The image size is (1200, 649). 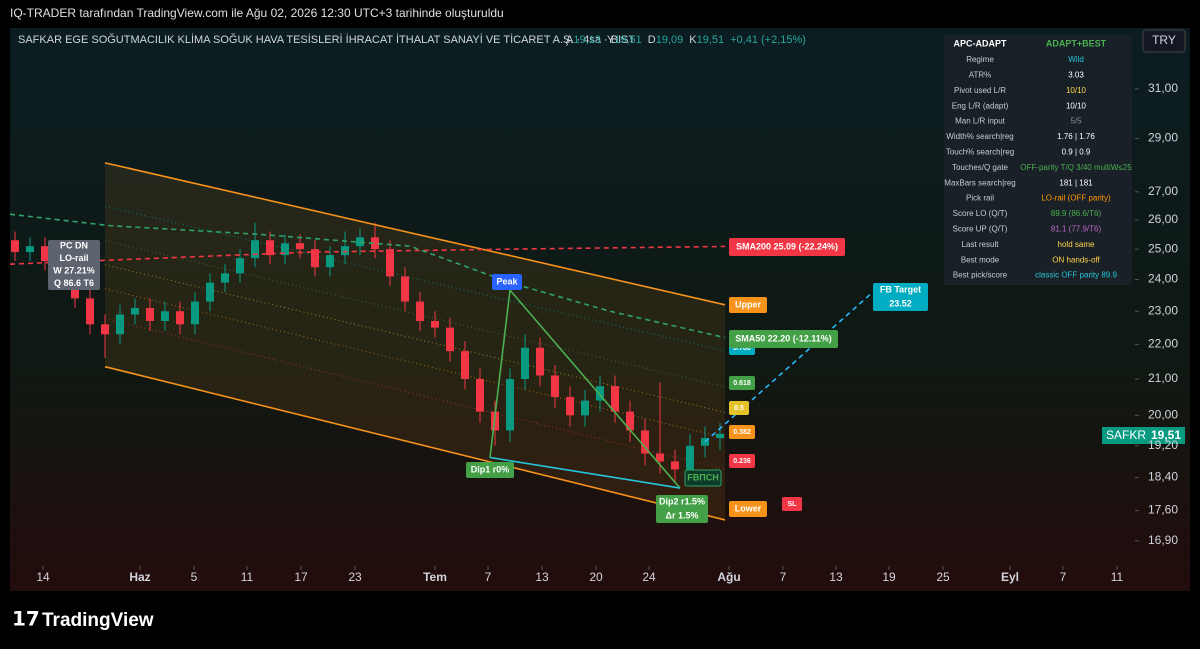 I want to click on table-value: Wild, so click(x=1076, y=59).